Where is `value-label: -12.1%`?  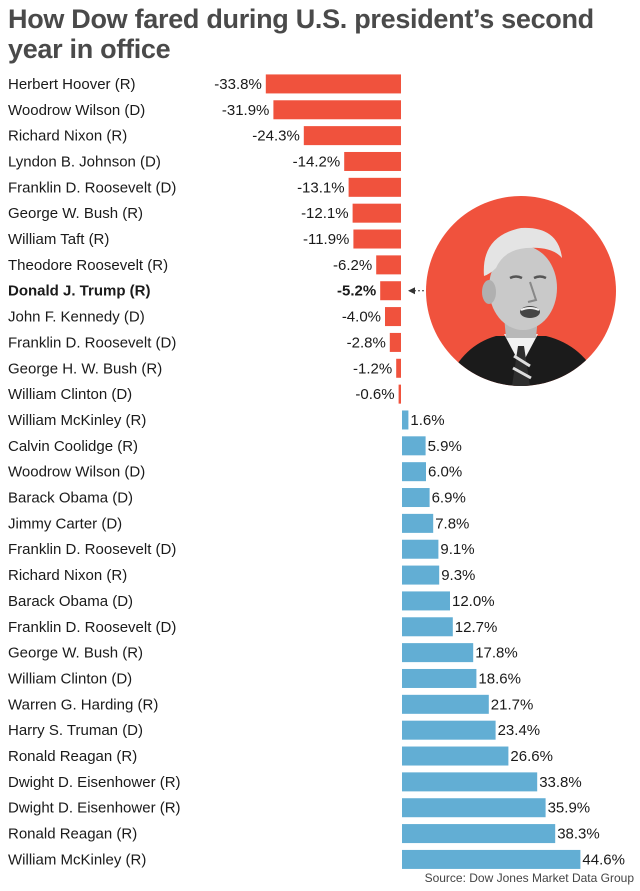 value-label: -12.1% is located at coordinates (325, 213).